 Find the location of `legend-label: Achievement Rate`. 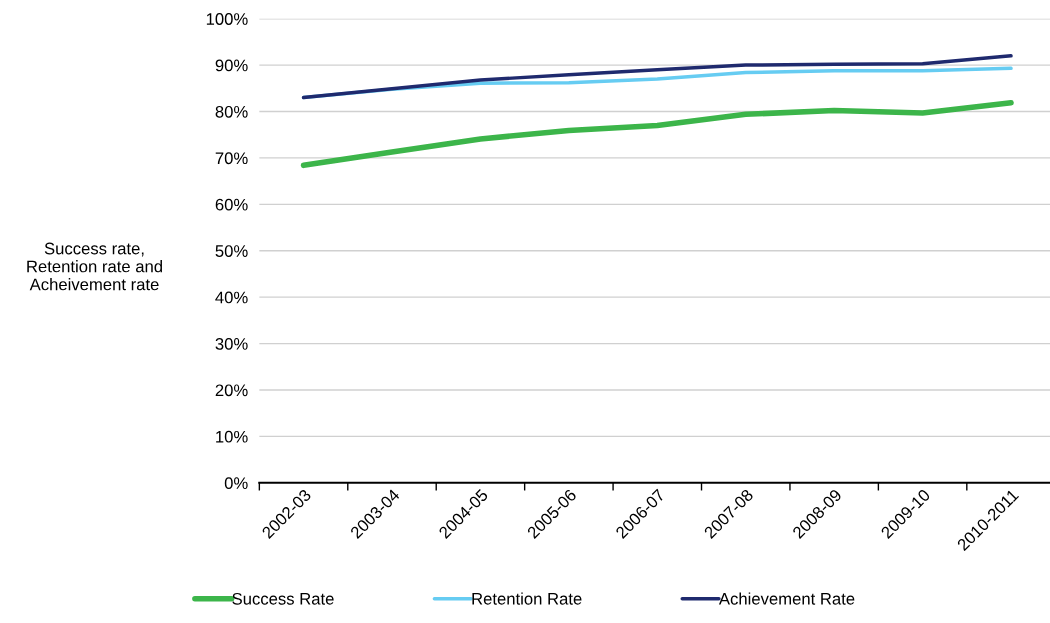

legend-label: Achievement Rate is located at coordinates (786, 598).